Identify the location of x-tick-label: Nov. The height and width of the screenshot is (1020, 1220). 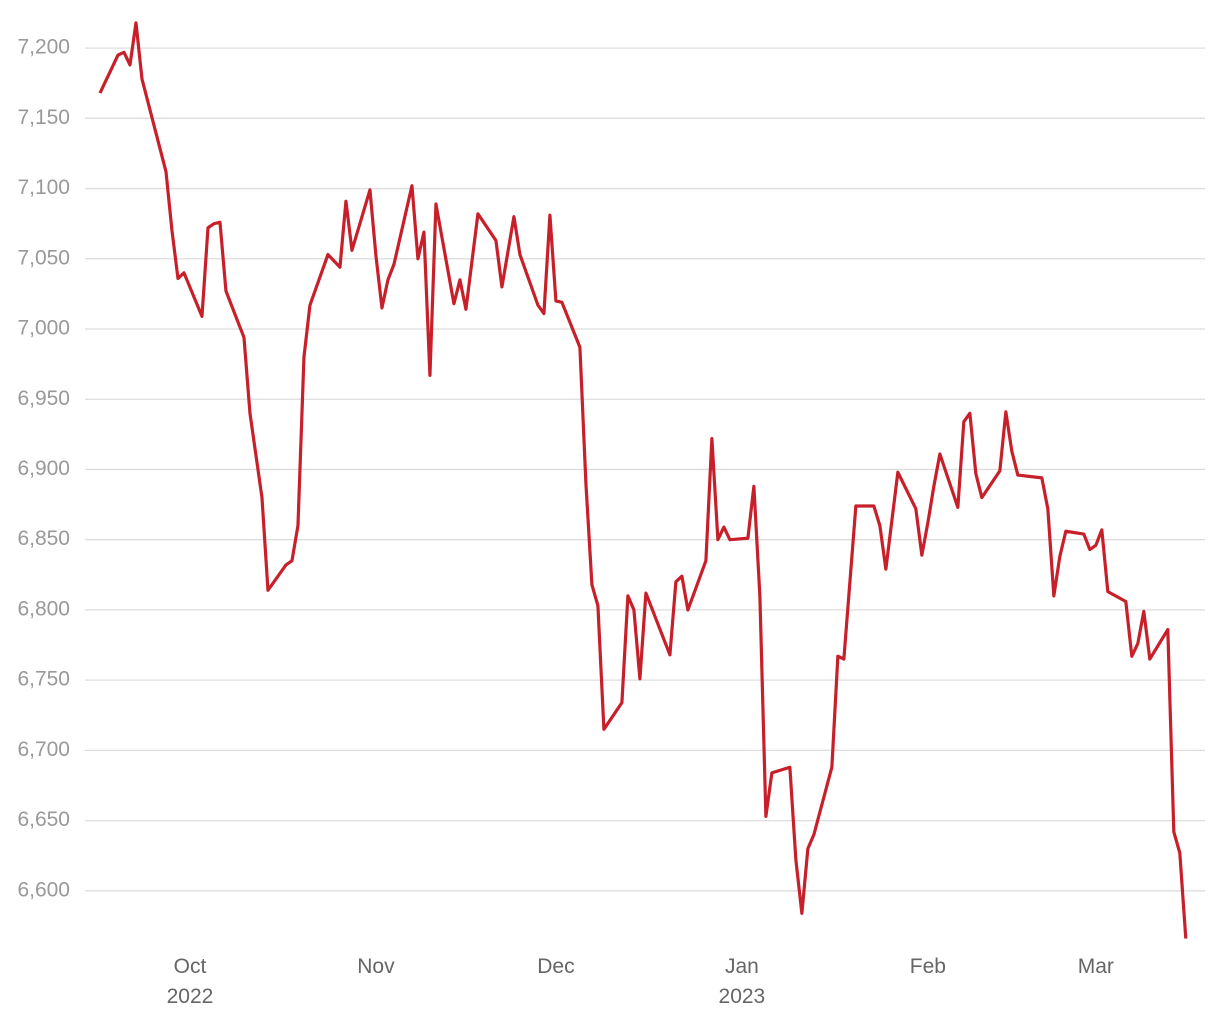
(376, 966).